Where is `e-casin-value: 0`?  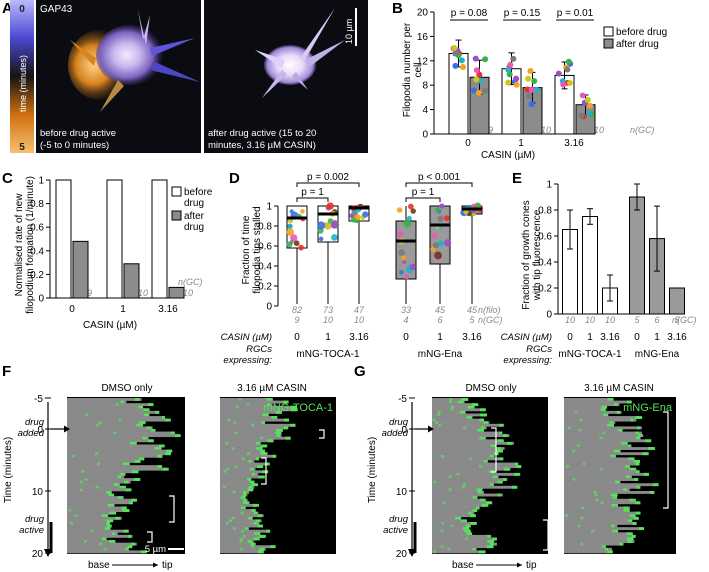
e-casin-value: 0 is located at coordinates (637, 337).